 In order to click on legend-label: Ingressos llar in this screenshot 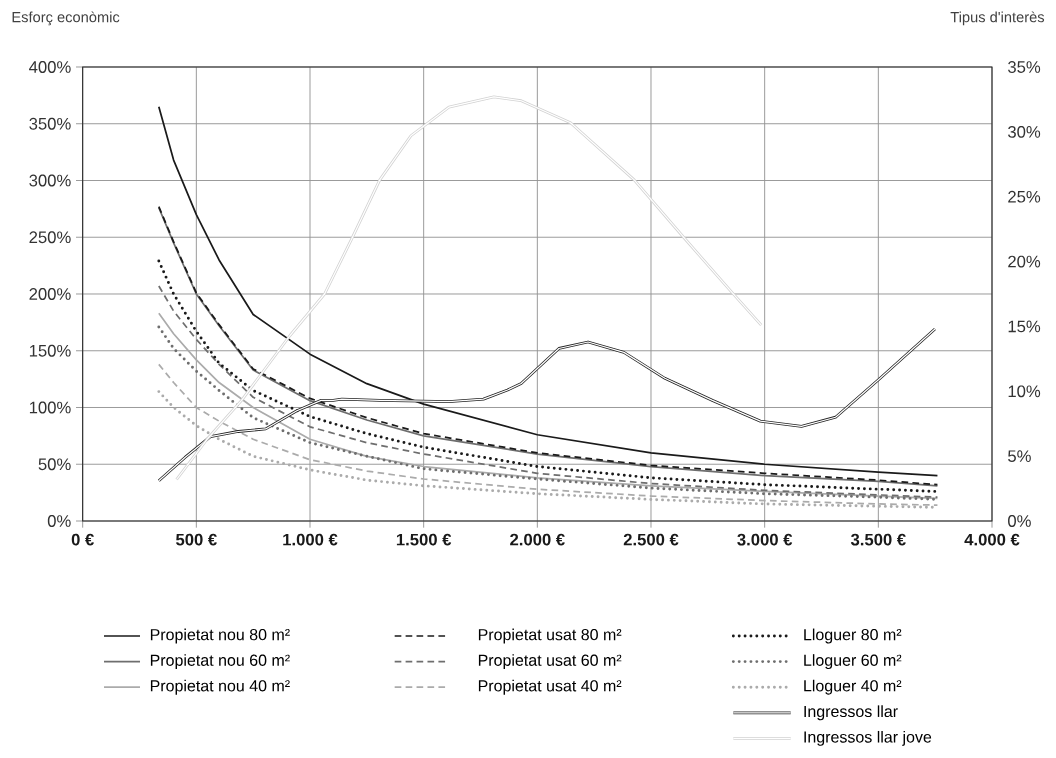, I will do `click(851, 713)`.